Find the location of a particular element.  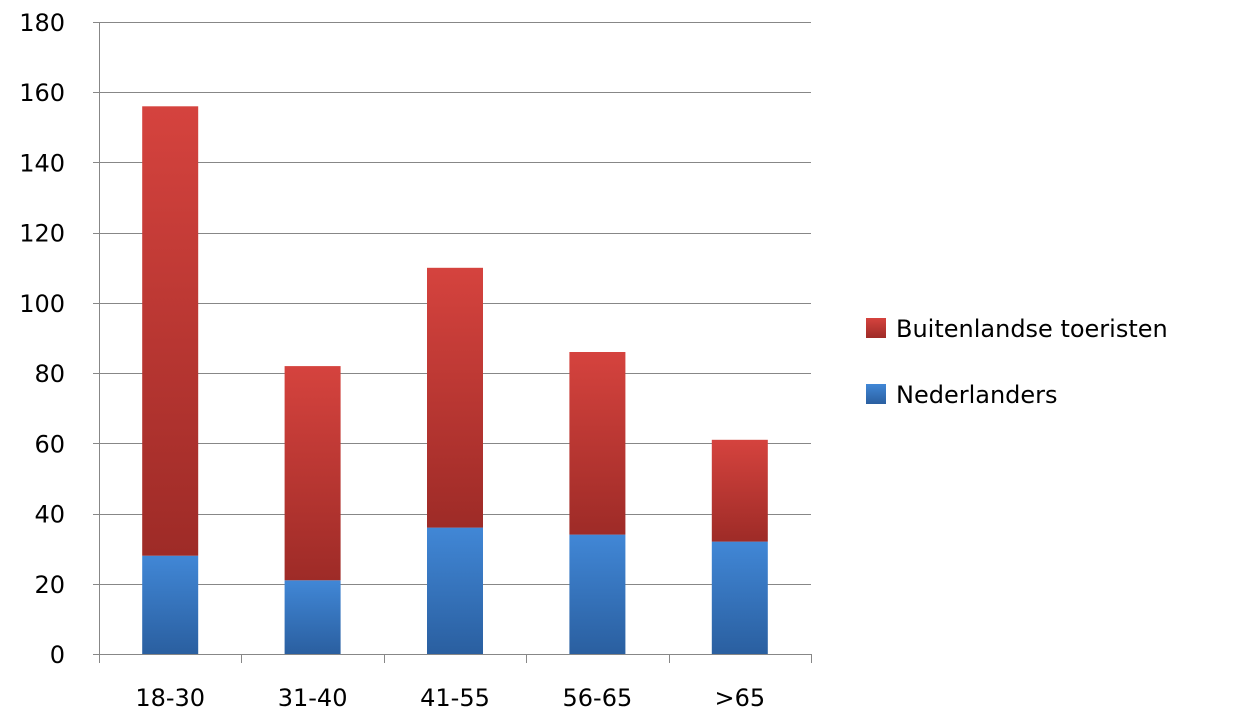

y-tick-label: 80 is located at coordinates (49, 374).